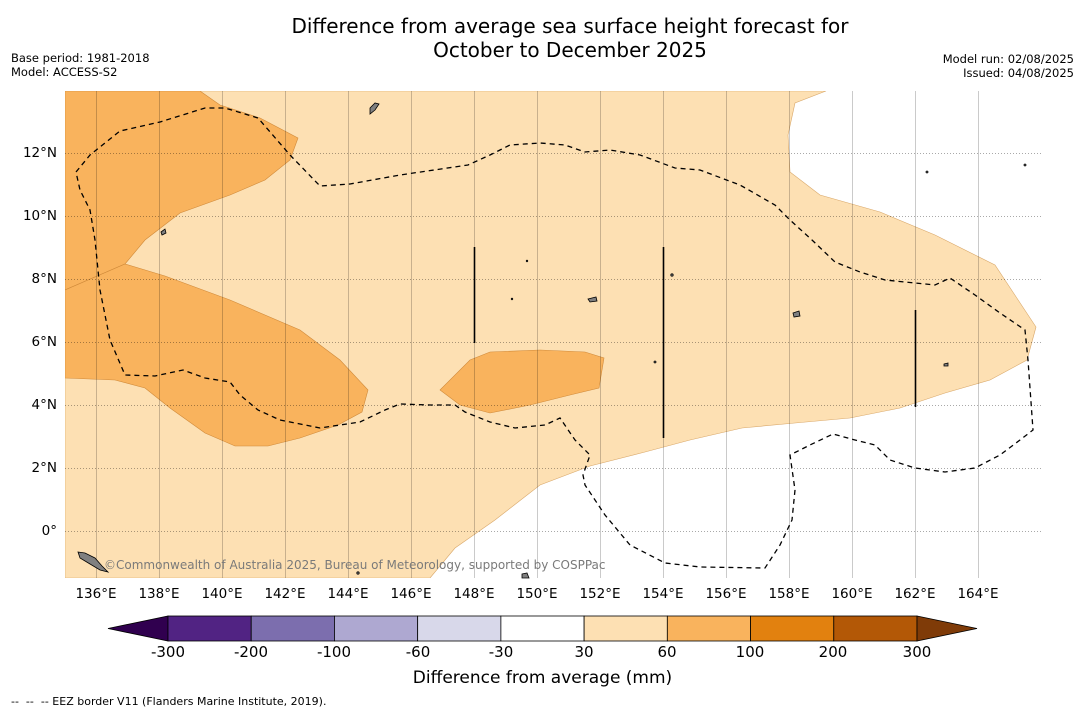  What do you see at coordinates (138, 628) in the screenshot?
I see `colorbar-arrow-low` at bounding box center [138, 628].